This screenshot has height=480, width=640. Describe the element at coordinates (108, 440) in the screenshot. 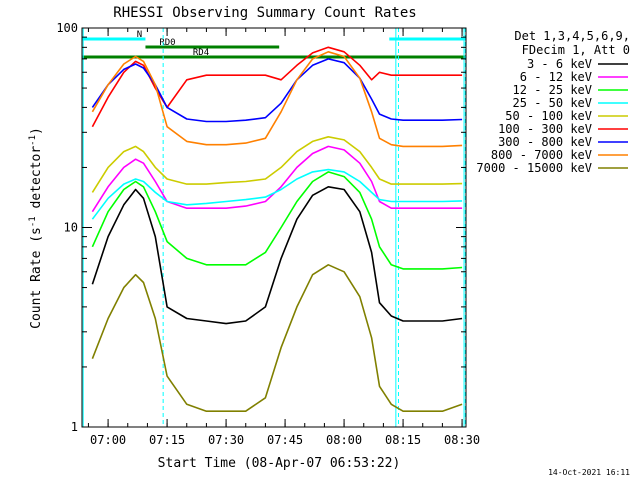

I see `x-tick-label: 07:00` at that location.